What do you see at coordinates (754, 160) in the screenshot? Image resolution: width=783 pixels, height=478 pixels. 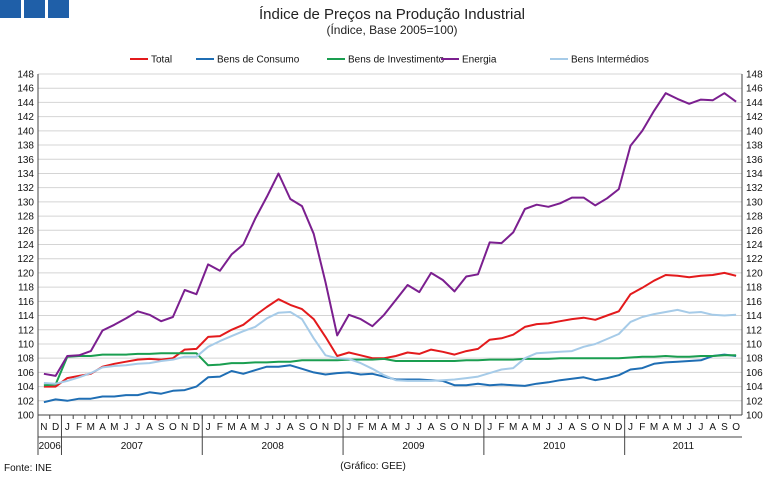 I see `y-tick-label-right: 136` at bounding box center [754, 160].